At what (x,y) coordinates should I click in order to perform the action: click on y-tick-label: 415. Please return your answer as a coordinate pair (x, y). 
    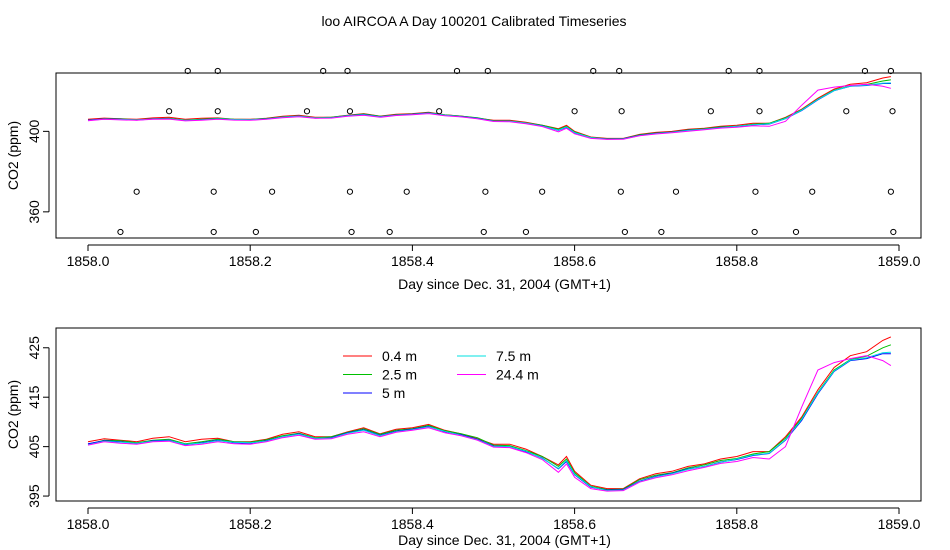
    Looking at the image, I should click on (34, 397).